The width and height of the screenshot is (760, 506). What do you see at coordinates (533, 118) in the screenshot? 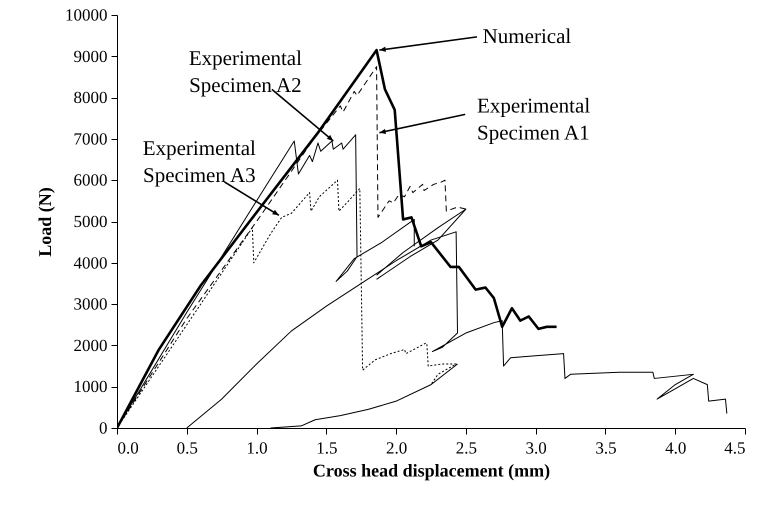
I see `annotation: Experimental Specimen A1` at bounding box center [533, 118].